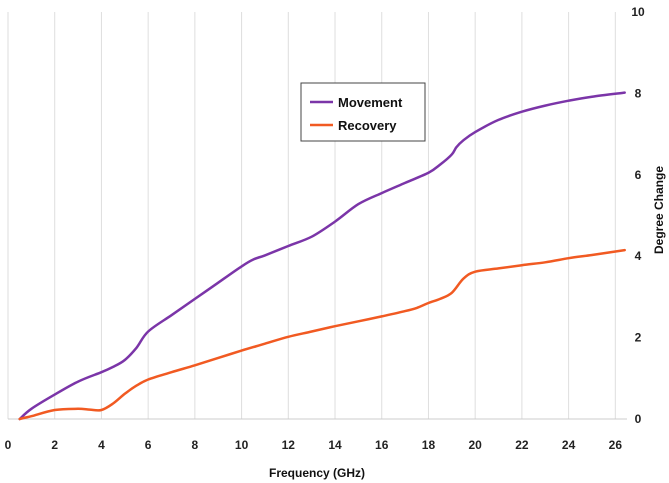 The height and width of the screenshot is (483, 669). I want to click on x-tick-labels: 0 2 4 6 8 10 12 14 16 18 20 22 24 26, so click(314, 445).